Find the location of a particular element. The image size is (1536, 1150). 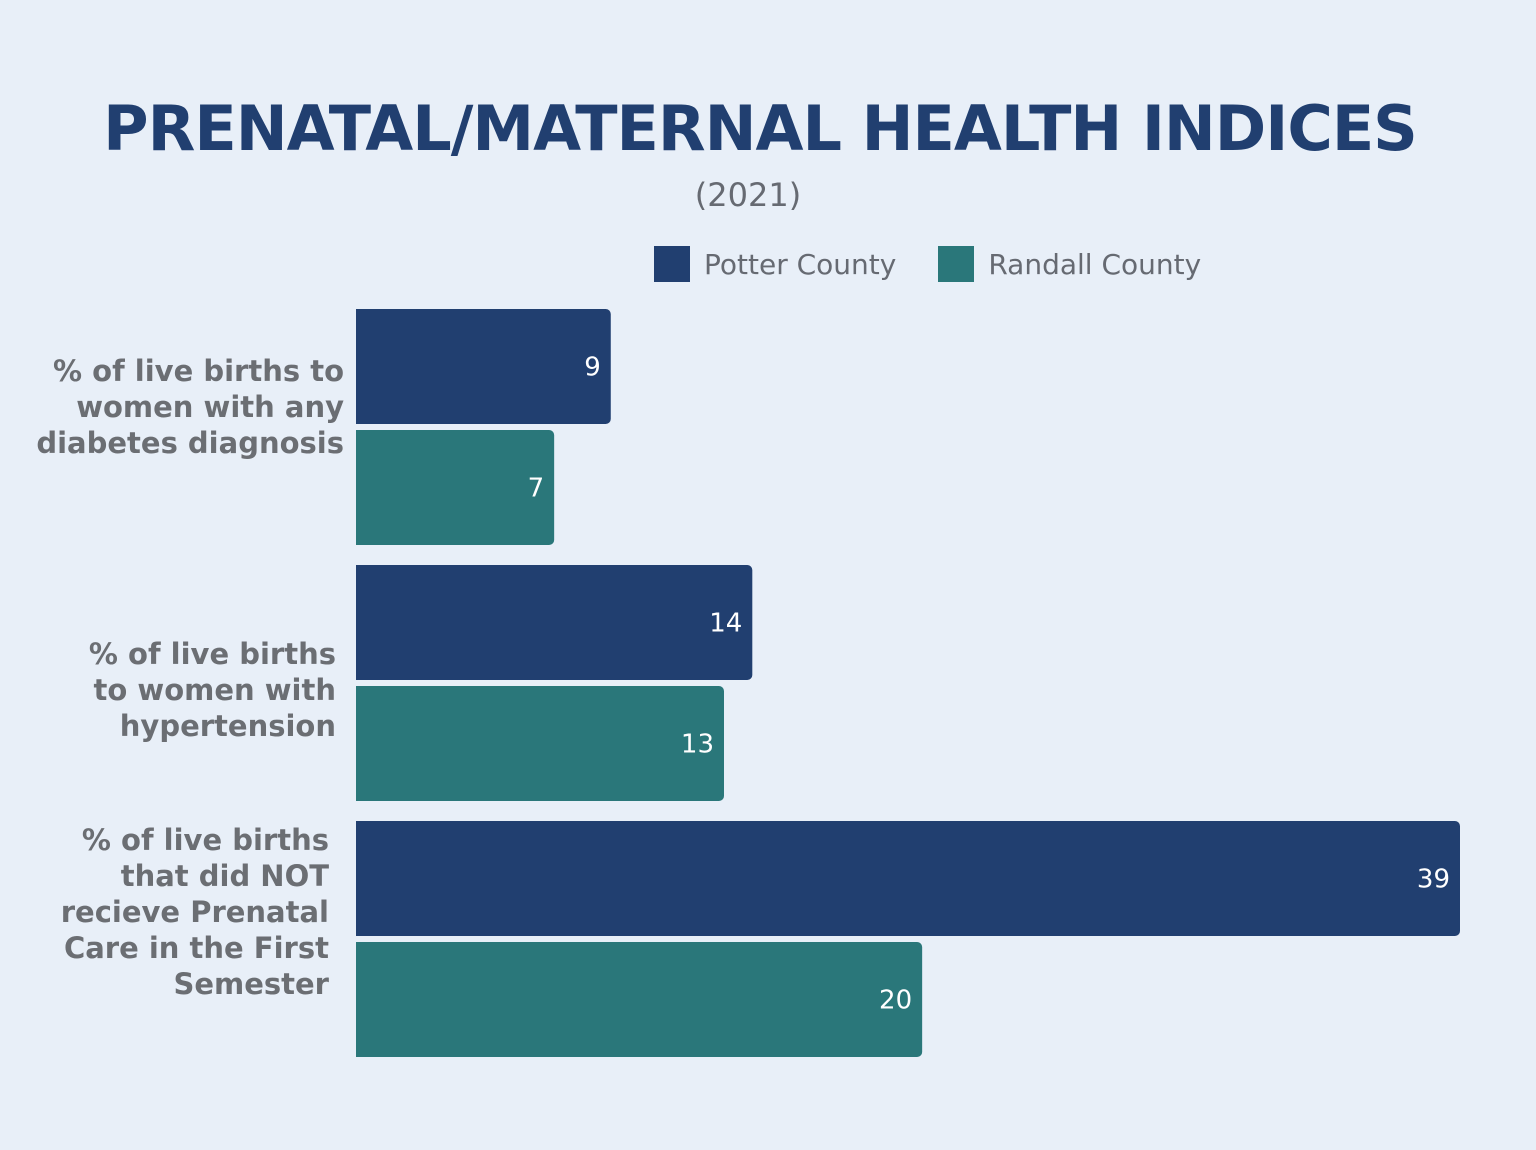

bar-value-label-randall-1: 13 is located at coordinates (697, 745).